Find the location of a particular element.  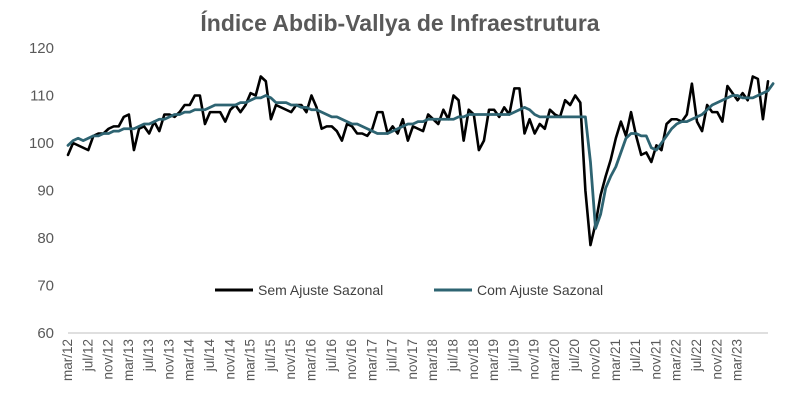

x-tick-label: nov/15 is located at coordinates (290, 359).